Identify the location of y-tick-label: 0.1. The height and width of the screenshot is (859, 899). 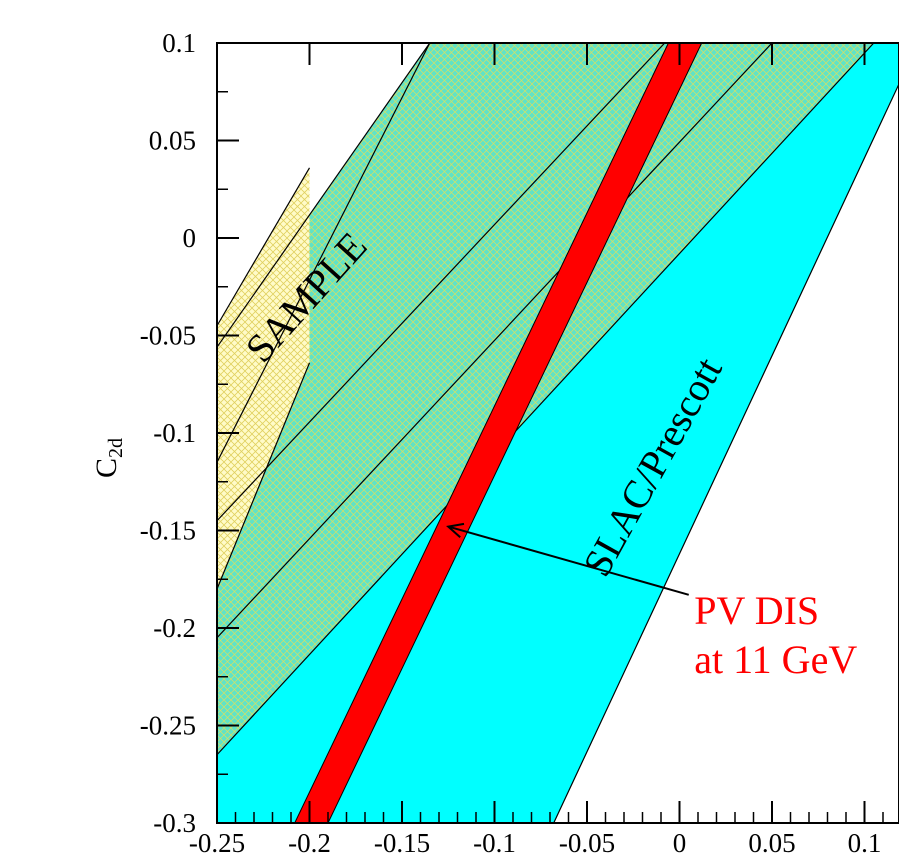
(179, 43).